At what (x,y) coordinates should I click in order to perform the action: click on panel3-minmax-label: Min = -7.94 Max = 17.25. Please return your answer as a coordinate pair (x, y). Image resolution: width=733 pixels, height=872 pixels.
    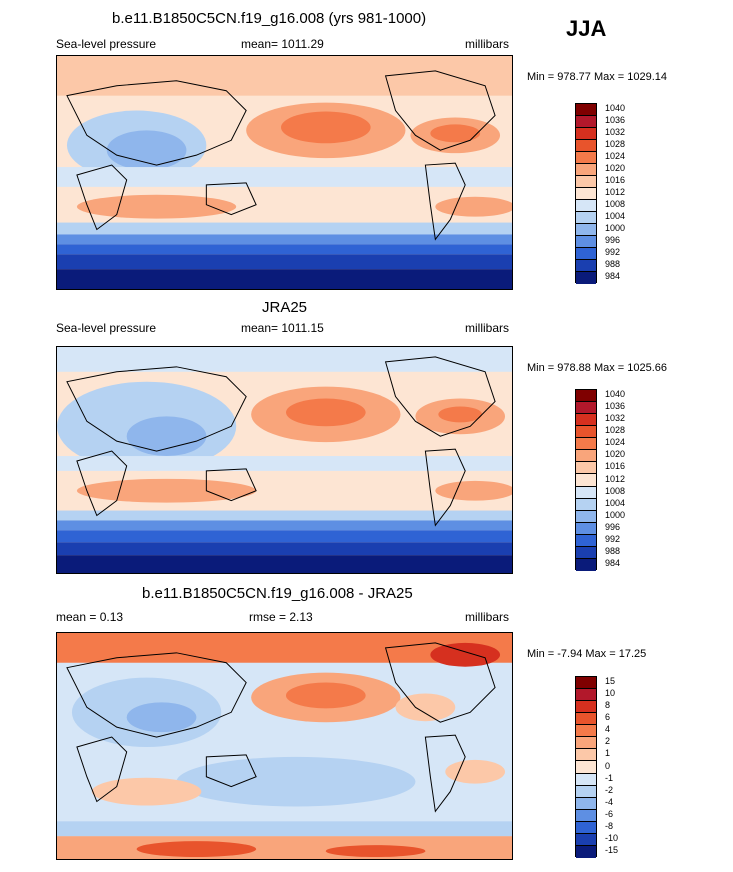
    Looking at the image, I should click on (587, 654).